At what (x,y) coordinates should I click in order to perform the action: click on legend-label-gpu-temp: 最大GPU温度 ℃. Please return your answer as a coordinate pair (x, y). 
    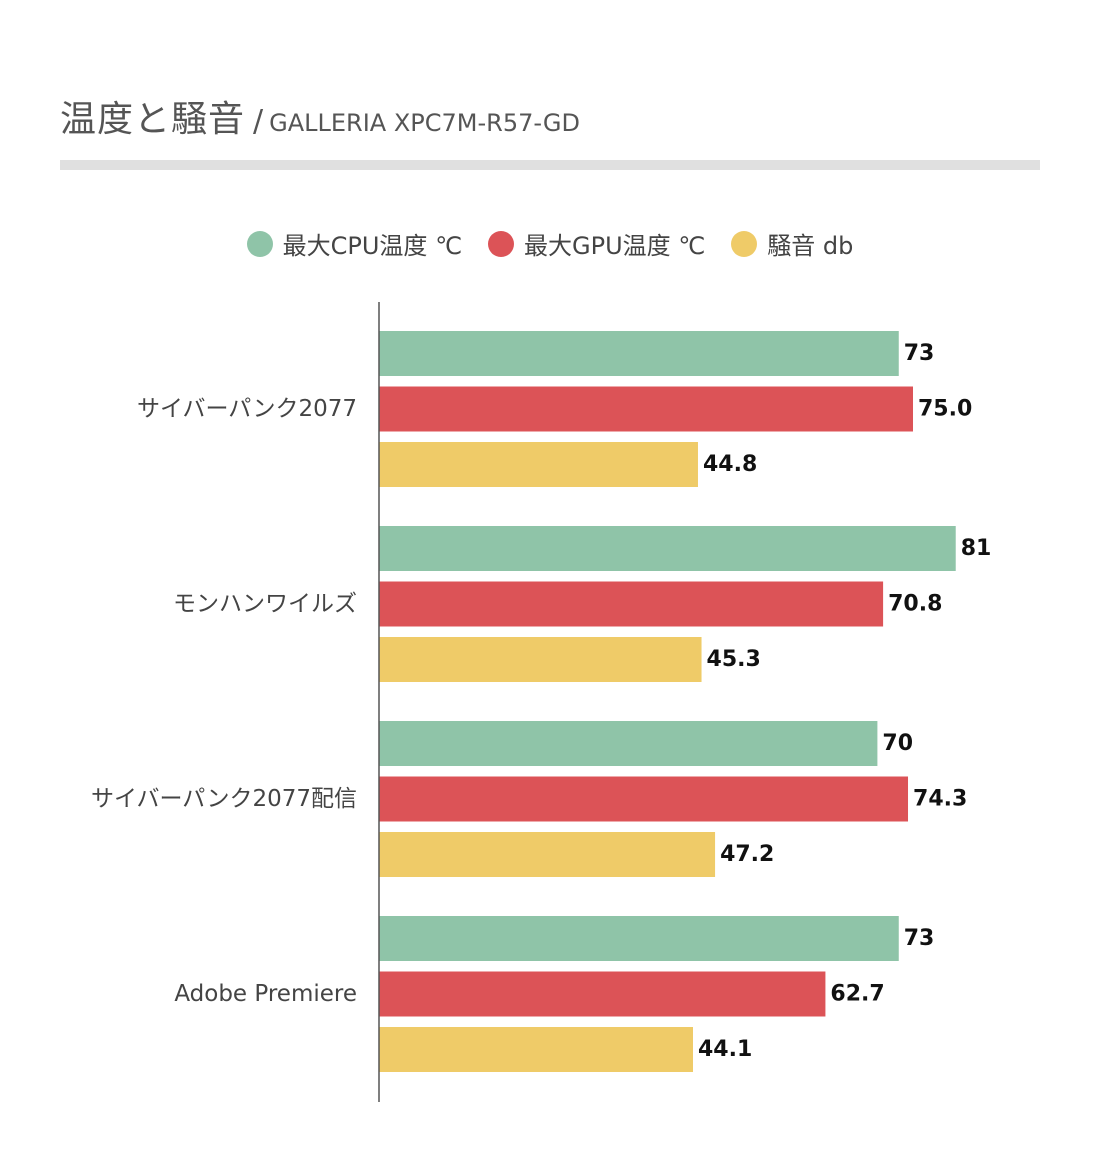
    Looking at the image, I should click on (615, 246).